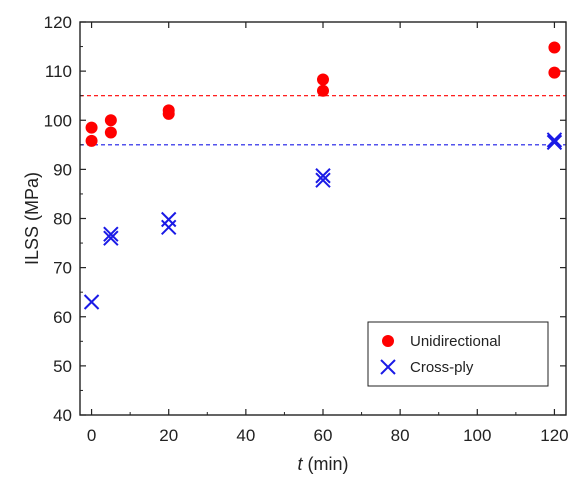  Describe the element at coordinates (400, 435) in the screenshot. I see `x-tick-label: 80` at that location.